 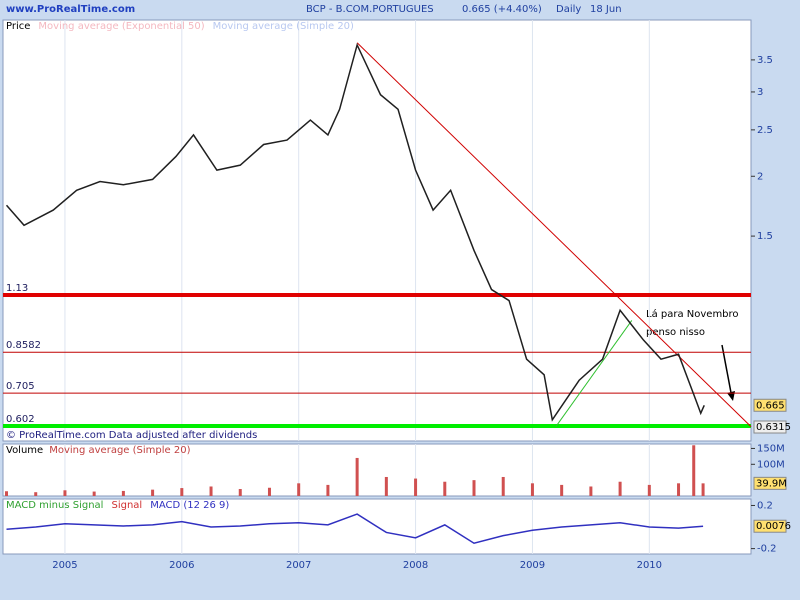 What do you see at coordinates (606, 9) in the screenshot?
I see `date: 18 Jun` at bounding box center [606, 9].